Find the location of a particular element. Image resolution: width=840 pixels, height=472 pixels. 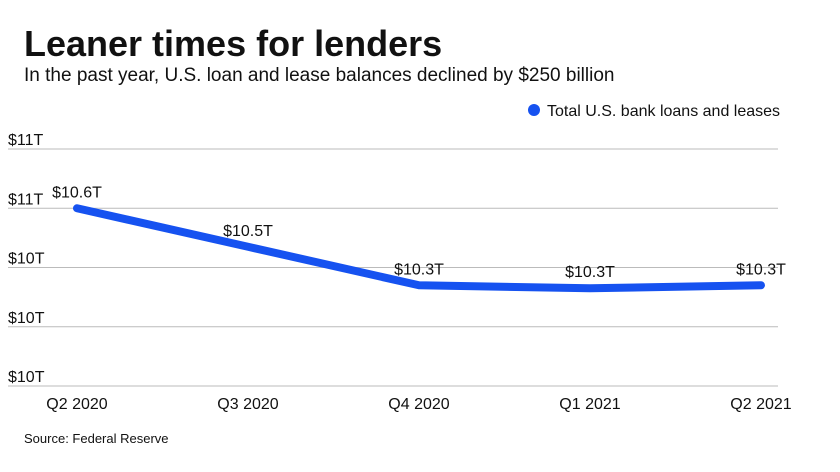

x-tick-label: Q2 2020 is located at coordinates (76, 404).